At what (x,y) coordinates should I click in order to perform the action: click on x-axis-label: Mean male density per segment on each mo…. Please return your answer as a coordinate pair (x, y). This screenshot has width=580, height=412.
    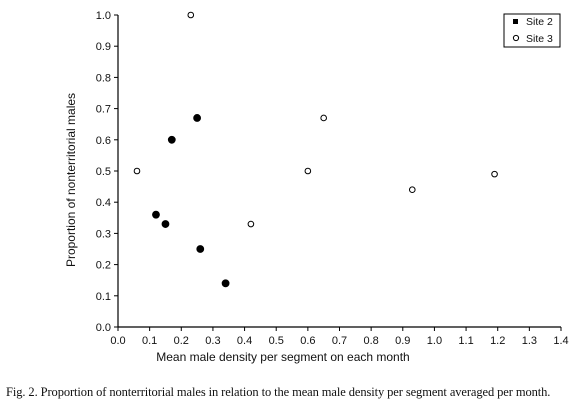
    Looking at the image, I should click on (282, 357).